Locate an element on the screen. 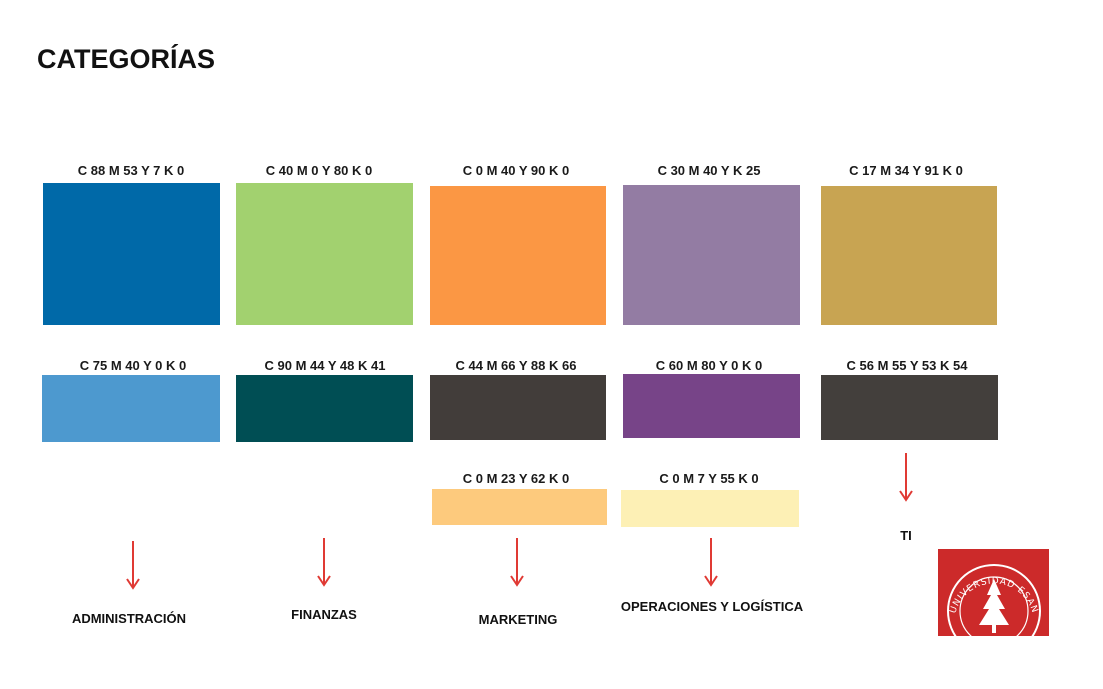 Image resolution: width=1103 pixels, height=689 pixels. cmyk-label-2: C 40 M 0 Y 80 K 0 is located at coordinates (319, 170).